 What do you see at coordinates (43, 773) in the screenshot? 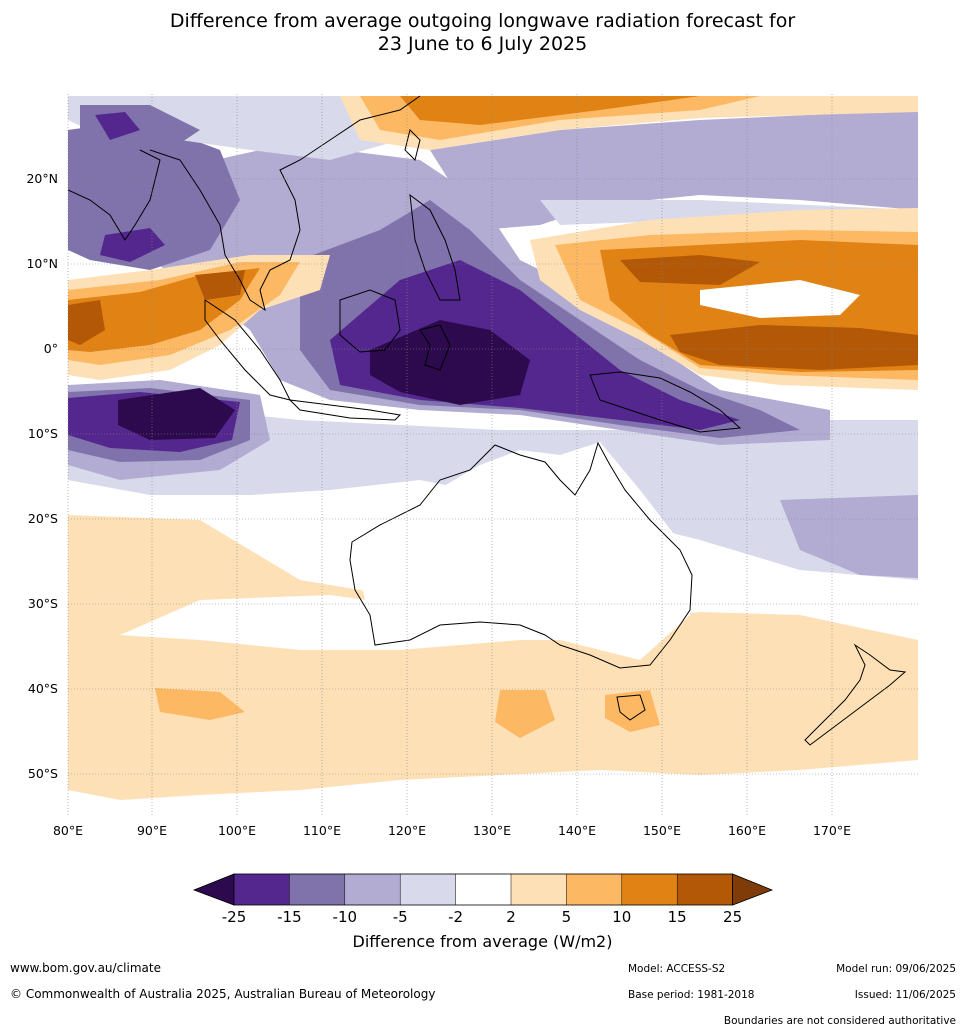
I see `lat-label-50s: 50°S` at bounding box center [43, 773].